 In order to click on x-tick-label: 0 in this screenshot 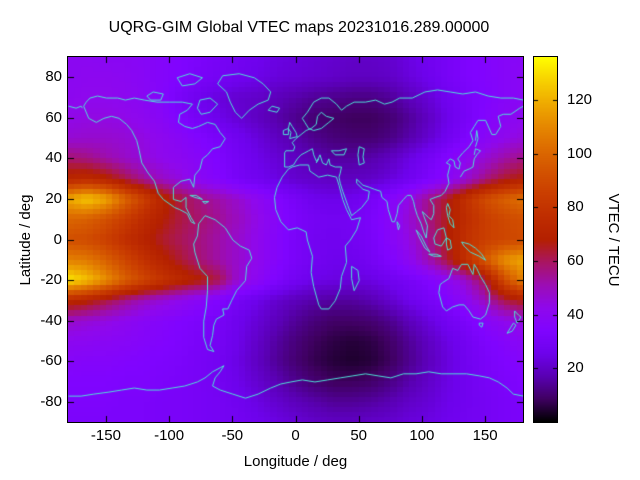, I will do `click(295, 435)`.